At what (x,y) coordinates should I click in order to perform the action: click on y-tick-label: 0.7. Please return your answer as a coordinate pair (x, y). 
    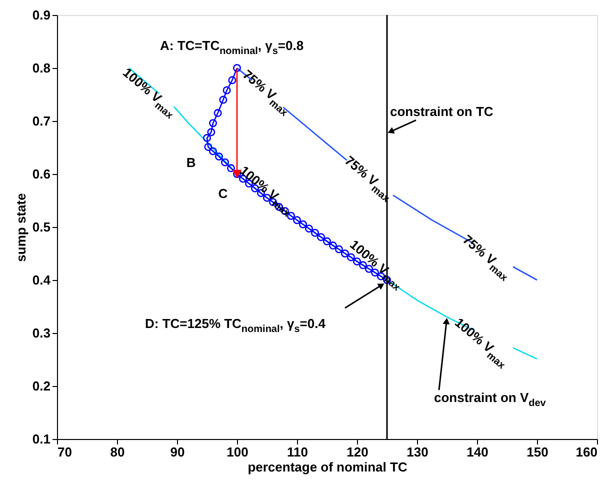
    Looking at the image, I should click on (41, 121).